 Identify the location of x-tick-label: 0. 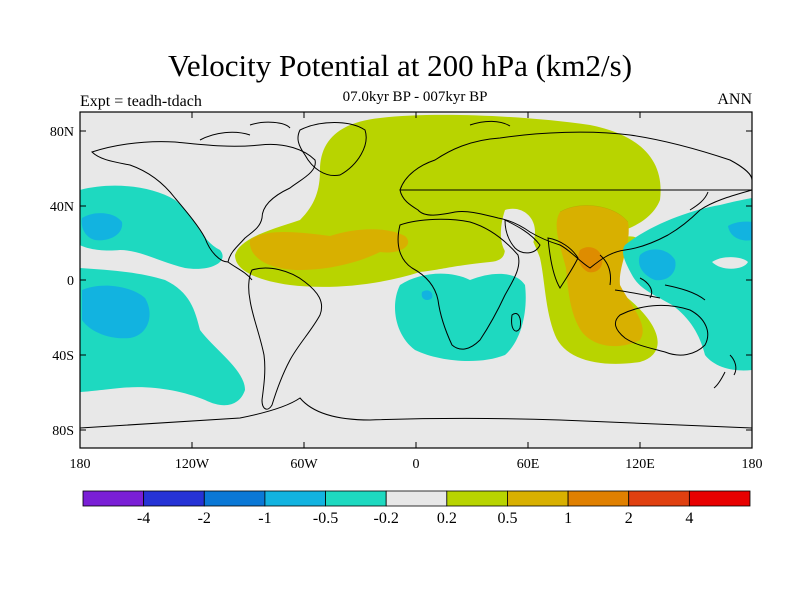
(416, 464).